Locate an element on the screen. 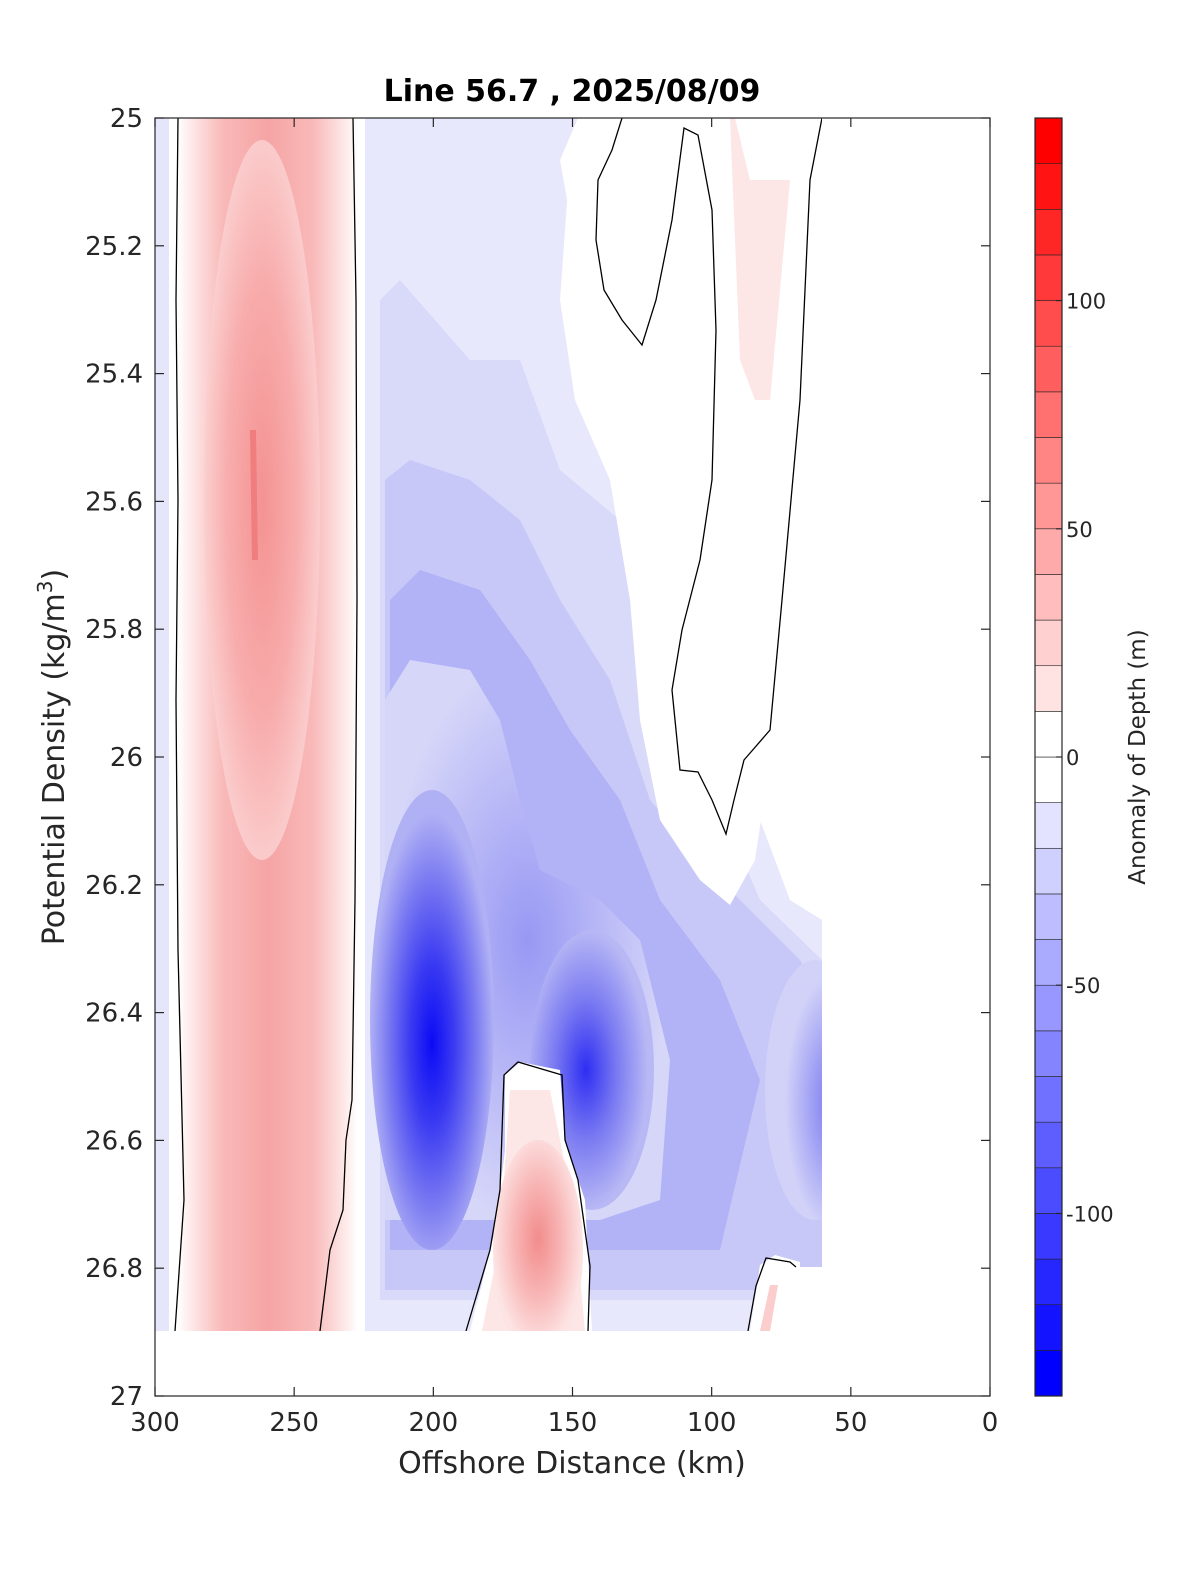 This screenshot has height=1575, width=1200. colorbar-tick-label: -50 is located at coordinates (1083, 986).